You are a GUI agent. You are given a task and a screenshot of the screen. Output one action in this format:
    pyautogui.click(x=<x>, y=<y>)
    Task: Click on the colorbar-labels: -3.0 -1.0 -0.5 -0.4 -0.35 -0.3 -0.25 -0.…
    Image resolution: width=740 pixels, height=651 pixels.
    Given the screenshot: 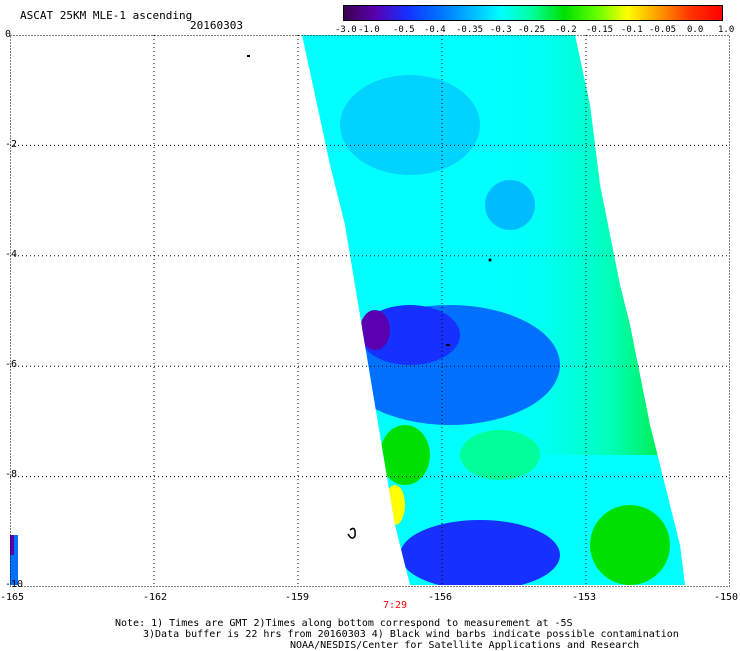 What is the action you would take?
    pyautogui.click(x=535, y=30)
    